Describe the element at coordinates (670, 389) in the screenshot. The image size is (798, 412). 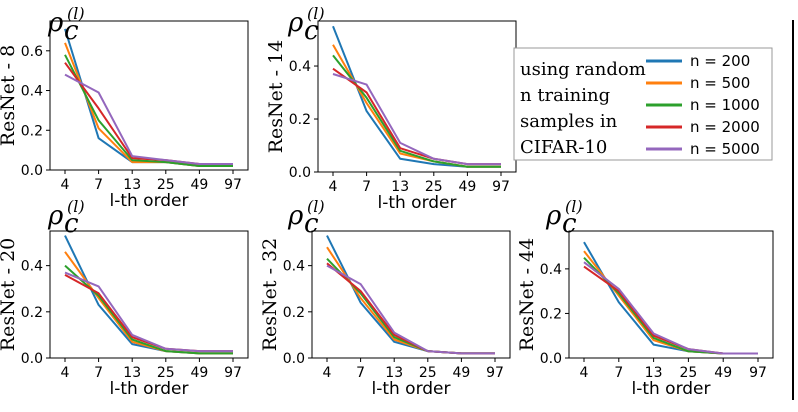
I see `panel-5-xlabel: l-th order` at that location.